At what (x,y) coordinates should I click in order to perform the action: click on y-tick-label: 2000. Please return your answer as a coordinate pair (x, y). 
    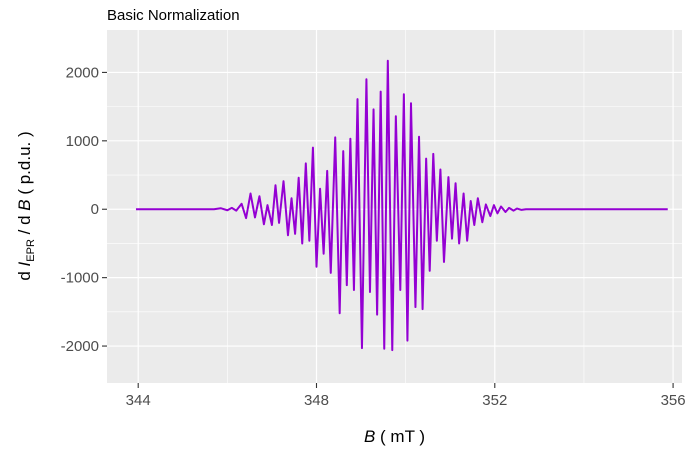
    Looking at the image, I should click on (82, 72).